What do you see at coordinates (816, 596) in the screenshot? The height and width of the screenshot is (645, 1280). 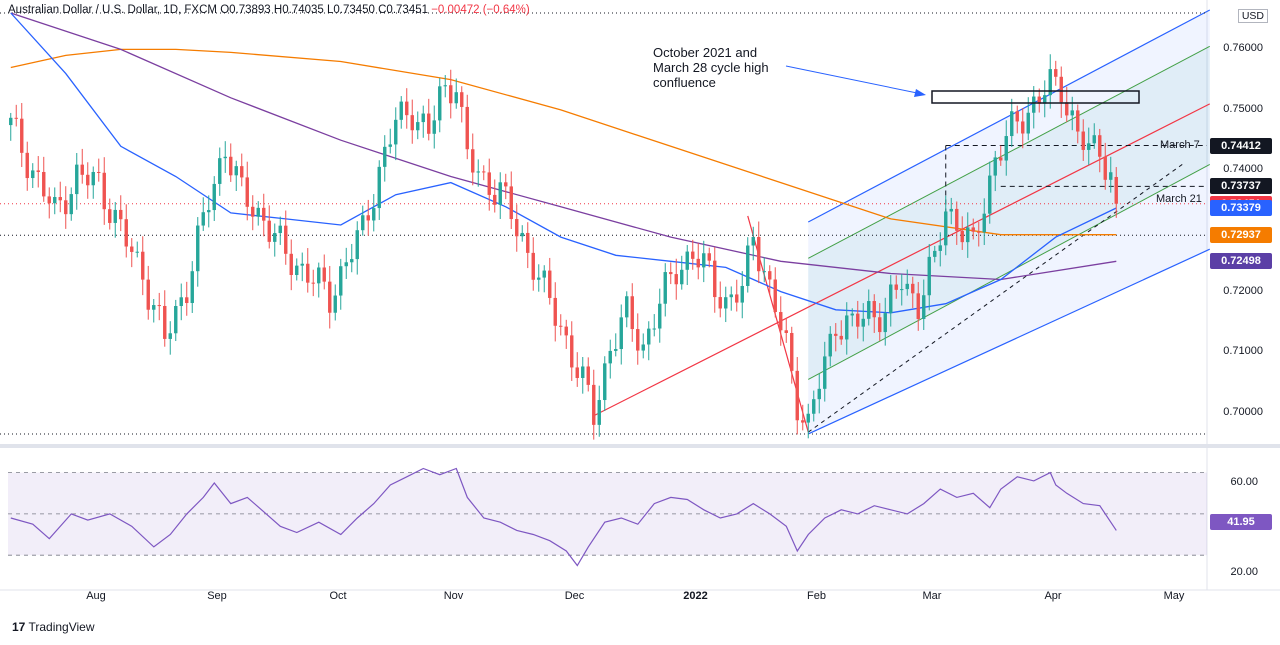 I see `time-axis-label: Feb` at bounding box center [816, 596].